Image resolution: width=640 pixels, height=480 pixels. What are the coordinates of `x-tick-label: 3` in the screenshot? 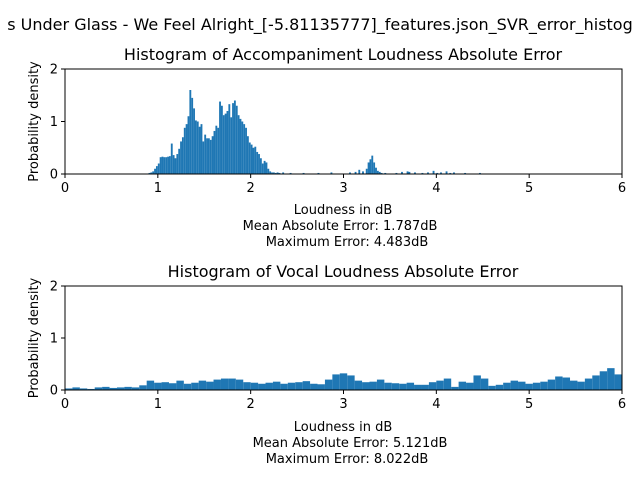 It's located at (343, 188).